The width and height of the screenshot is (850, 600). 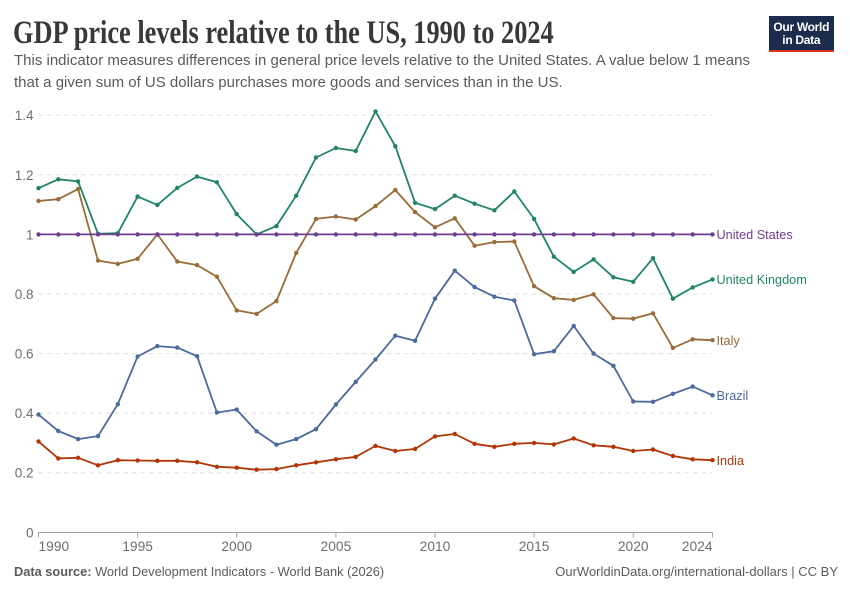 What do you see at coordinates (24, 354) in the screenshot?
I see `svg-text: 0.6` at bounding box center [24, 354].